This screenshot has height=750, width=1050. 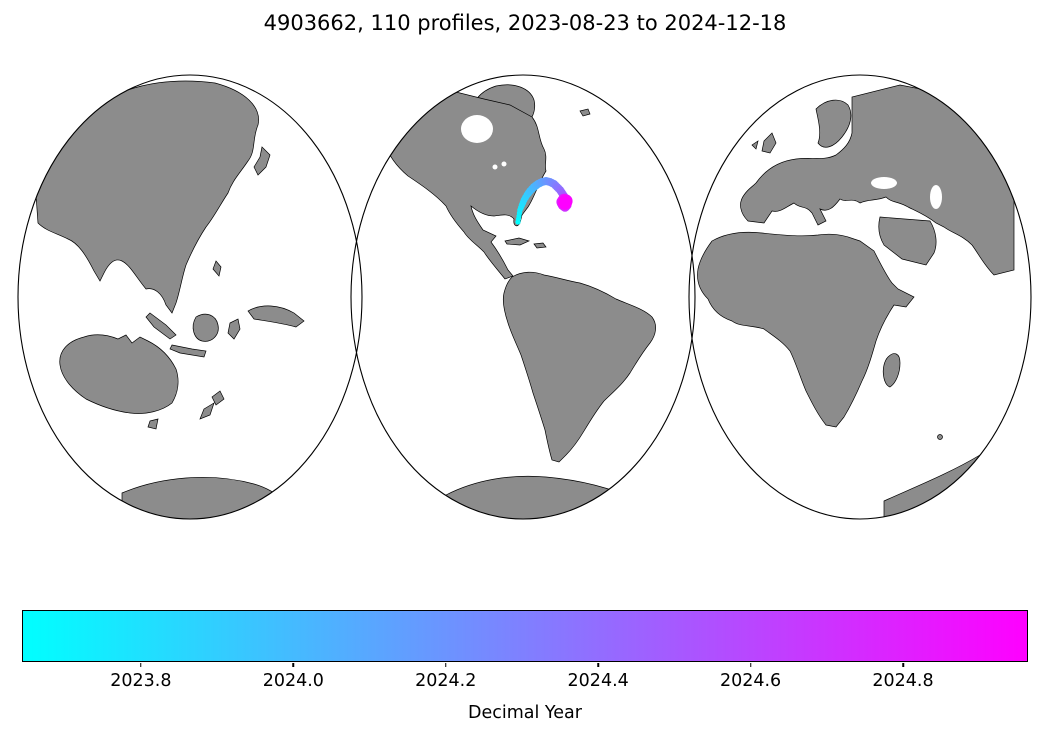 I want to click on float-trajectory, so click(x=544, y=201).